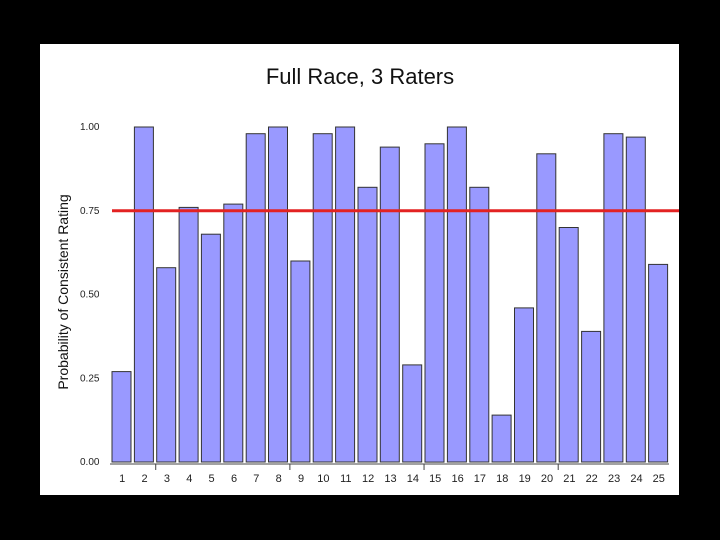  Describe the element at coordinates (189, 479) in the screenshot. I see `x-tick-label: 4` at that location.